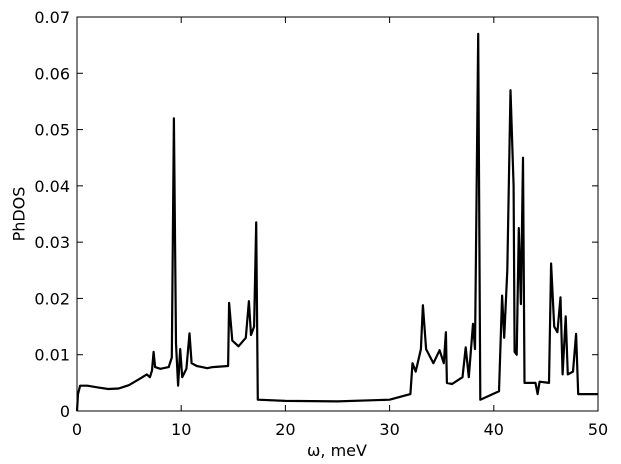 The width and height of the screenshot is (621, 464). Describe the element at coordinates (19, 214) in the screenshot. I see `y-axis-label: PhDOS` at that location.